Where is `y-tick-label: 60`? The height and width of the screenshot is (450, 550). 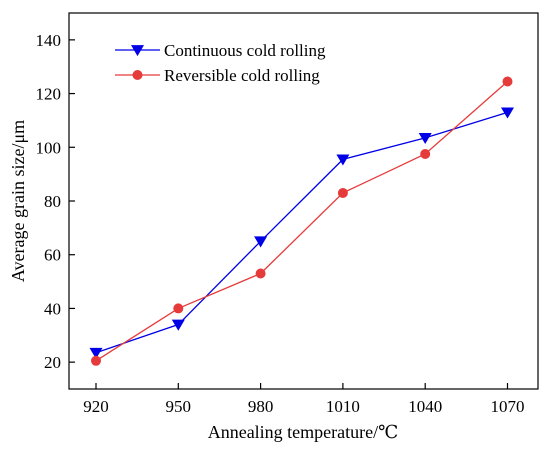 y-tick-label: 60 is located at coordinates (52, 255).